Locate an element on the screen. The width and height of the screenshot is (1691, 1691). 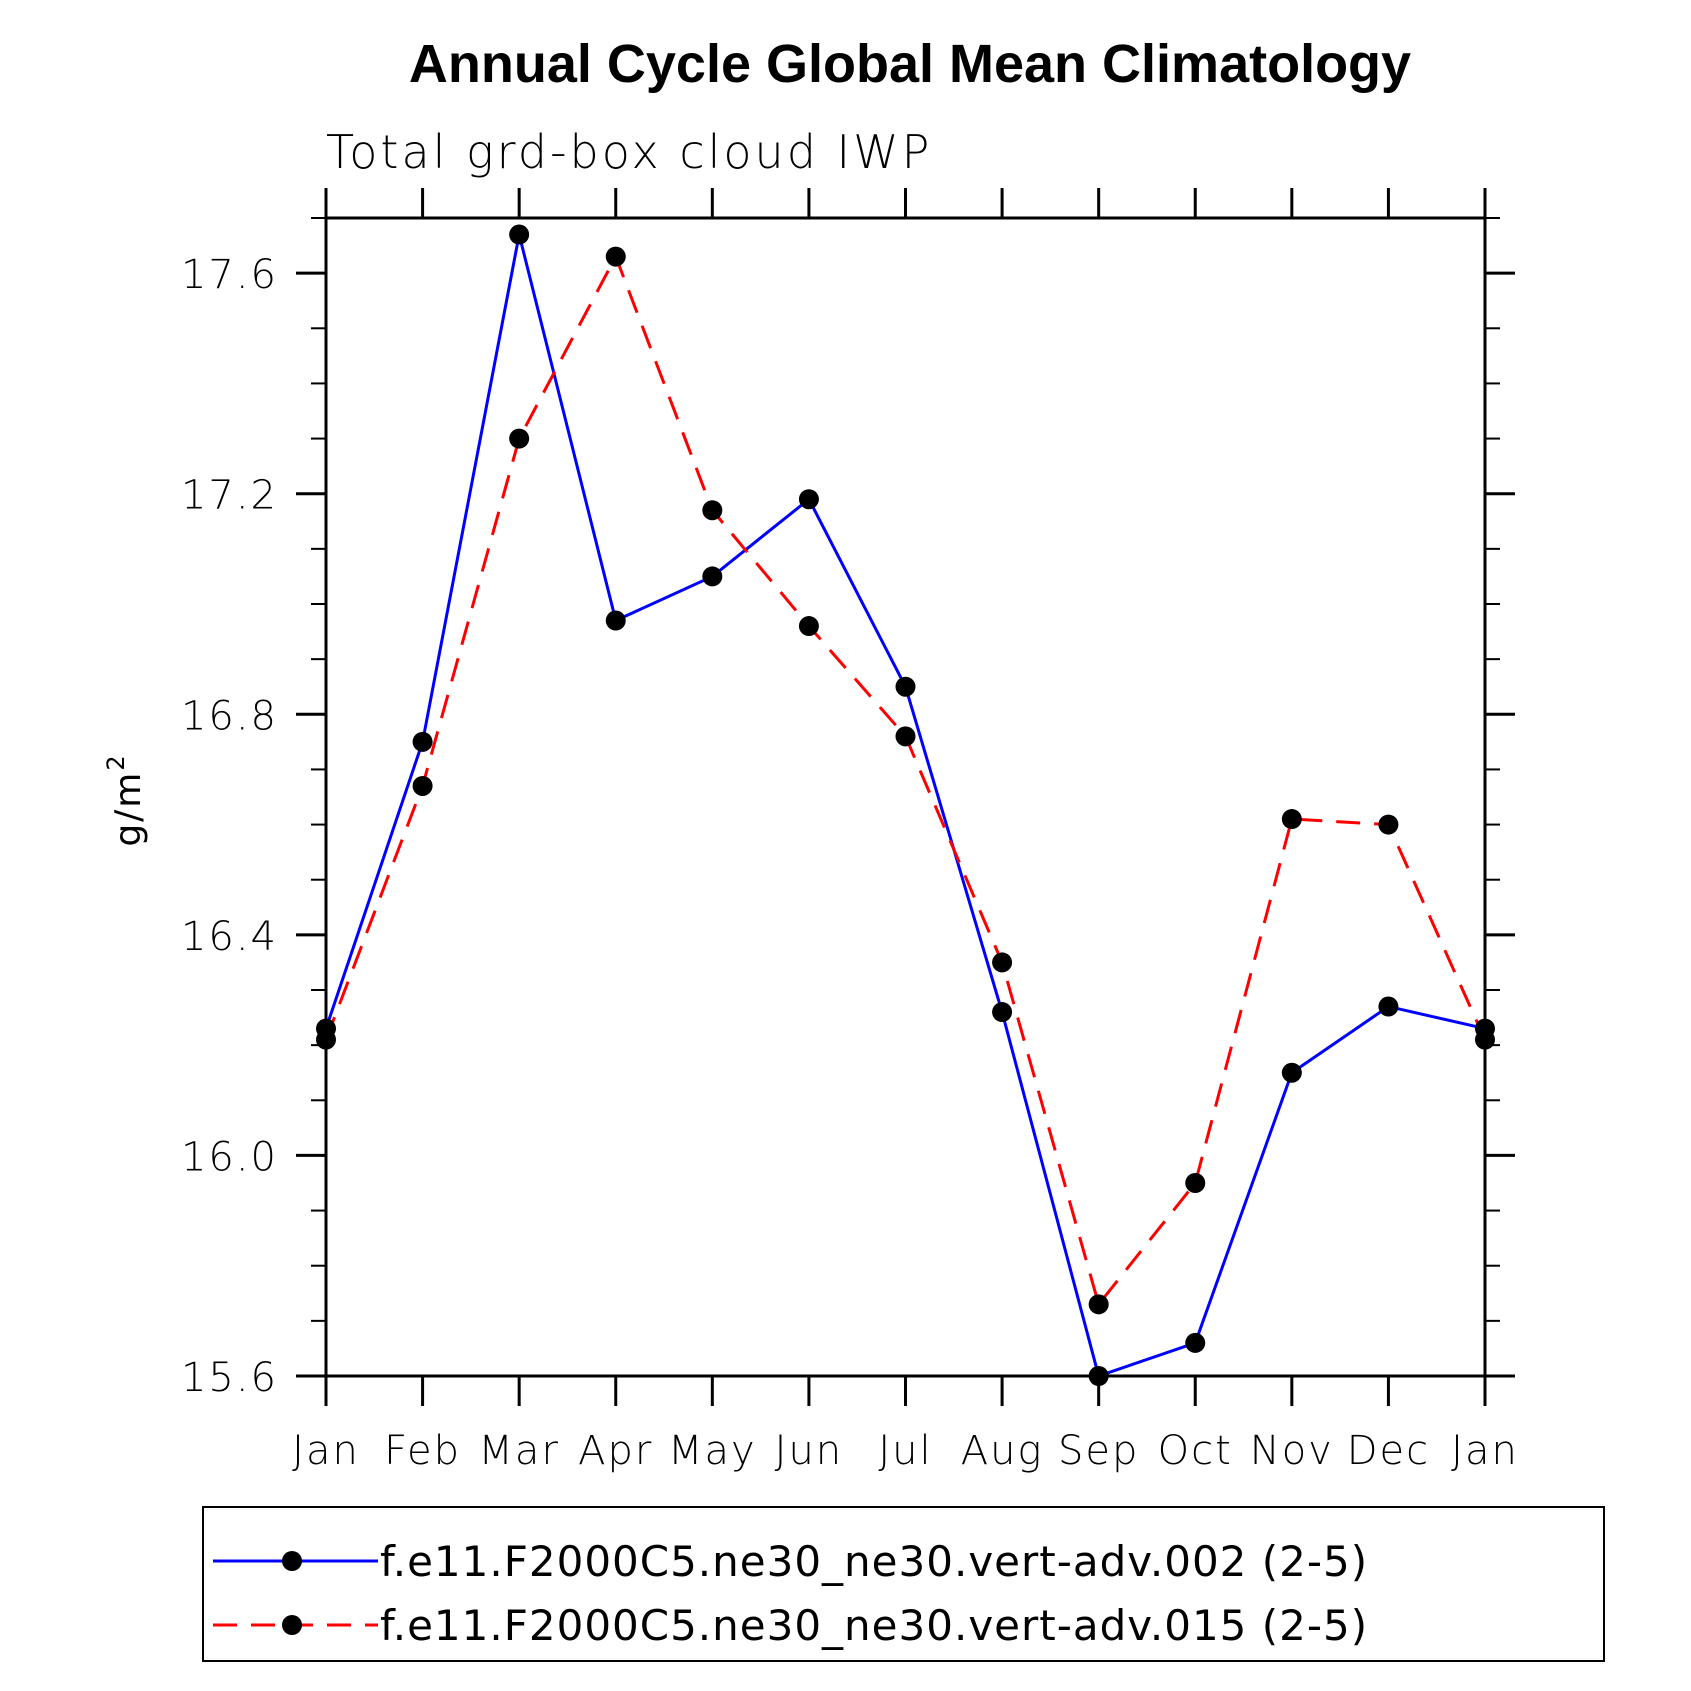
x-tick-label: Dec is located at coordinates (1388, 1451).